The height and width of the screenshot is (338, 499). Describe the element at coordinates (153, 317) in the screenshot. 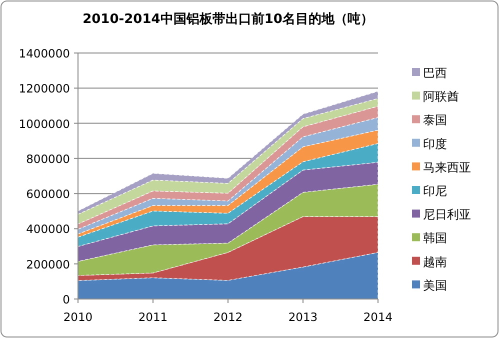

I see `x-tick-label: 2011` at that location.